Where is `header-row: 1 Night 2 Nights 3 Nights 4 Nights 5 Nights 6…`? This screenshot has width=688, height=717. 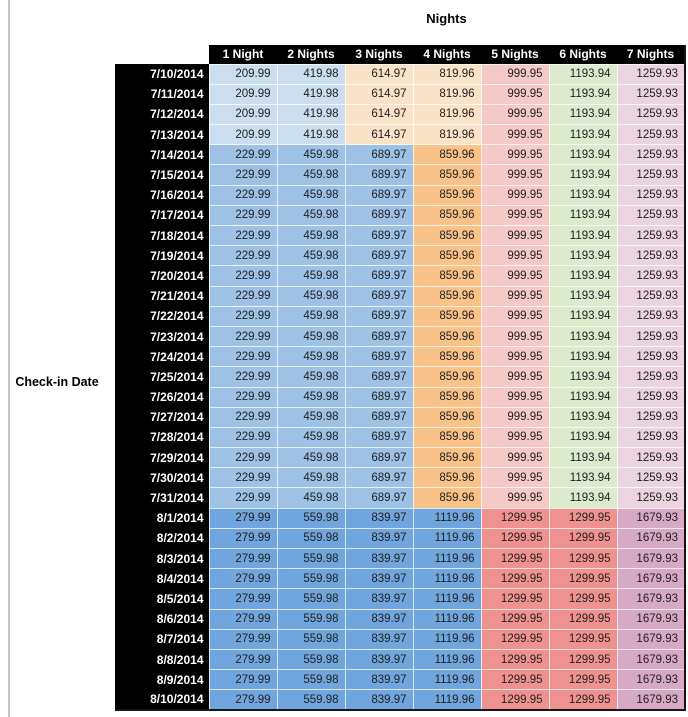
header-row: 1 Night 2 Nights 3 Nights 4 Nights 5 Nights 6… is located at coordinates (400, 54).